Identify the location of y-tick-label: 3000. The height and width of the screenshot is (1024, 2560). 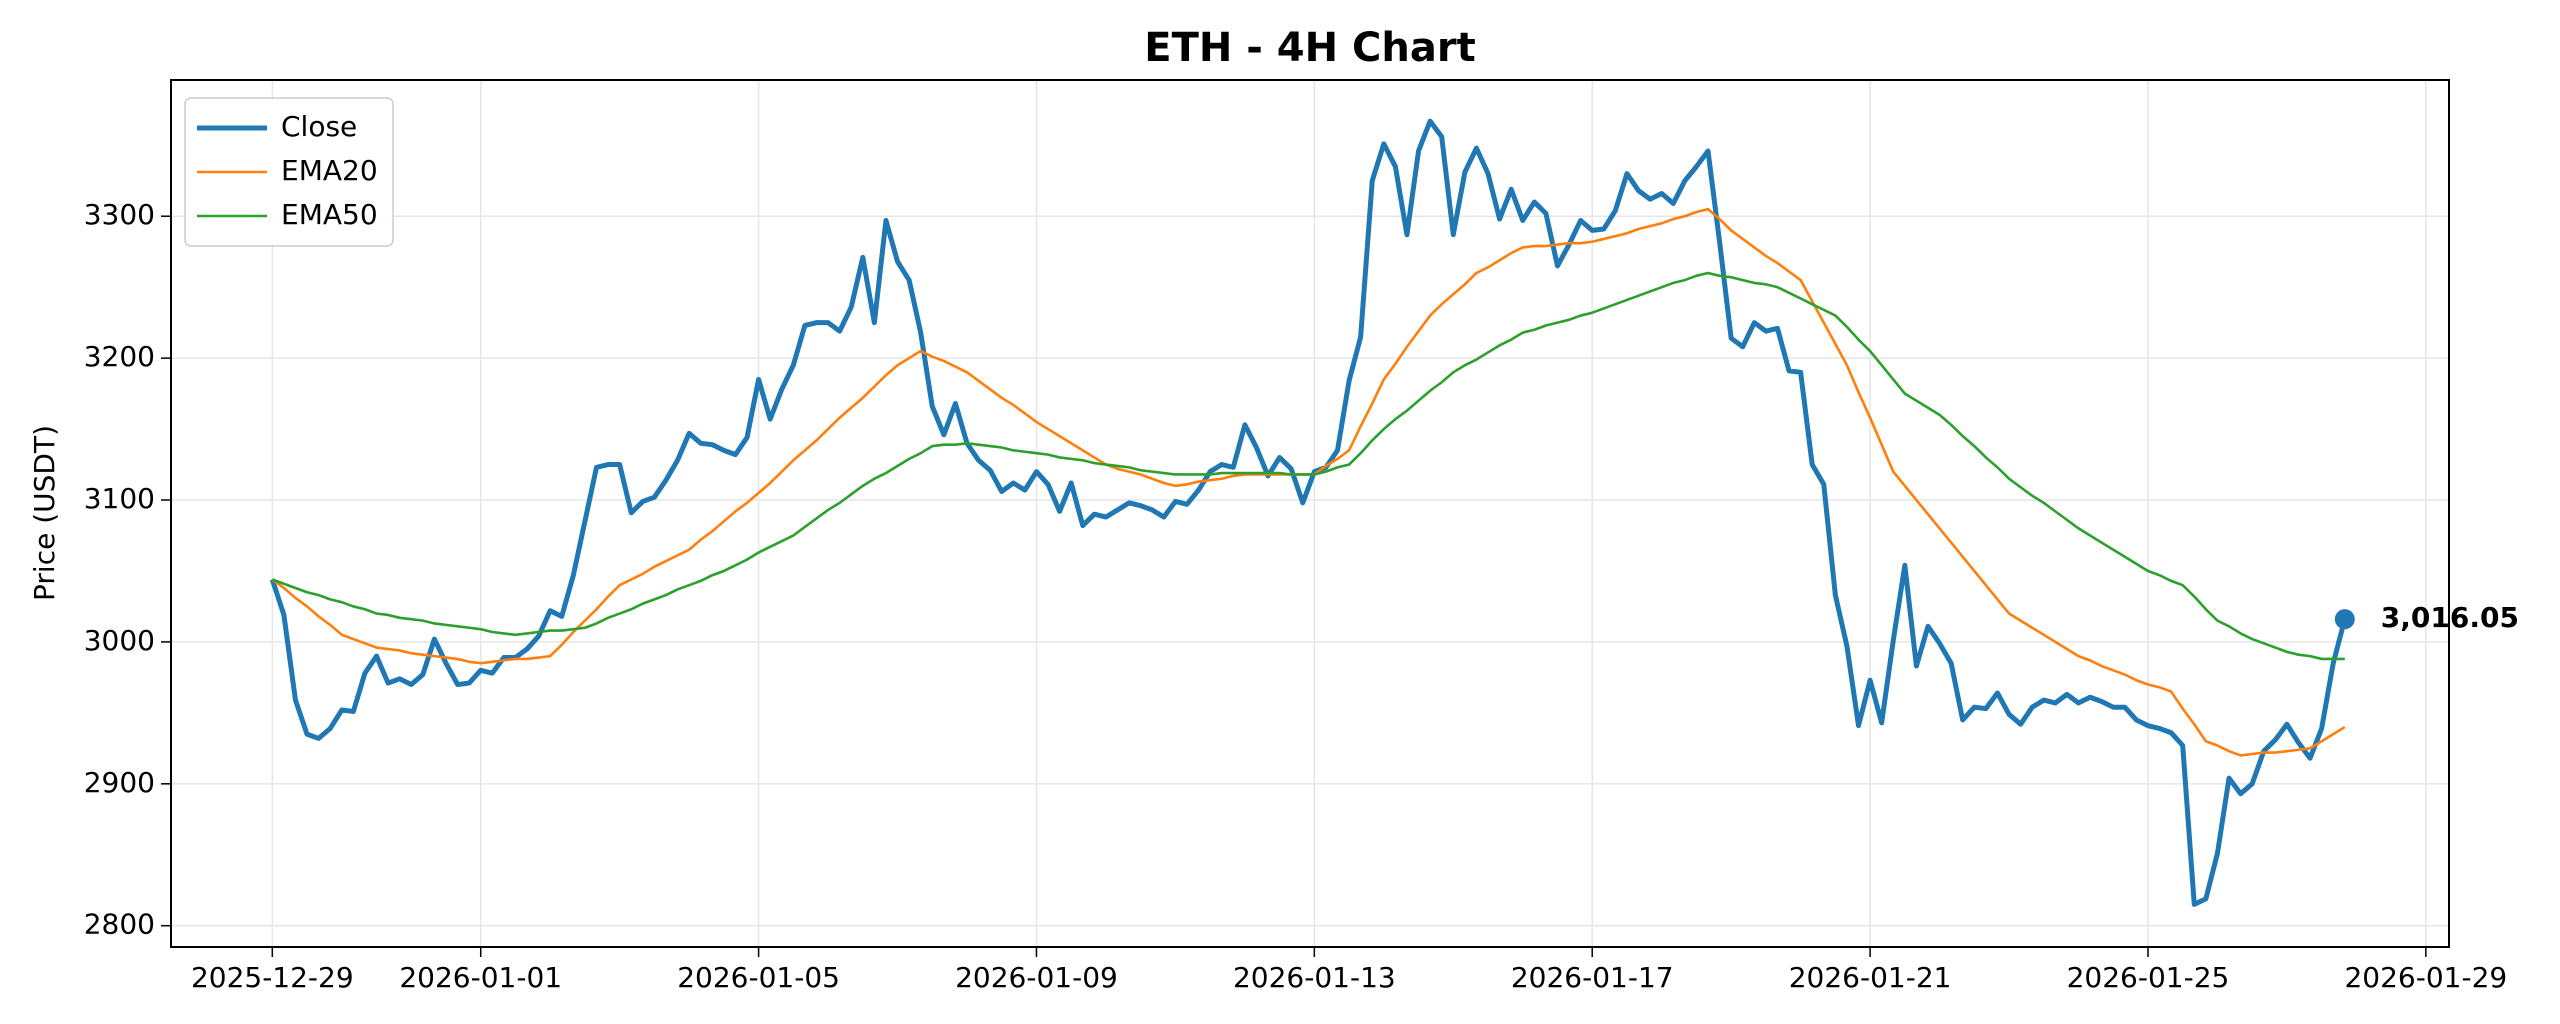
(119, 640).